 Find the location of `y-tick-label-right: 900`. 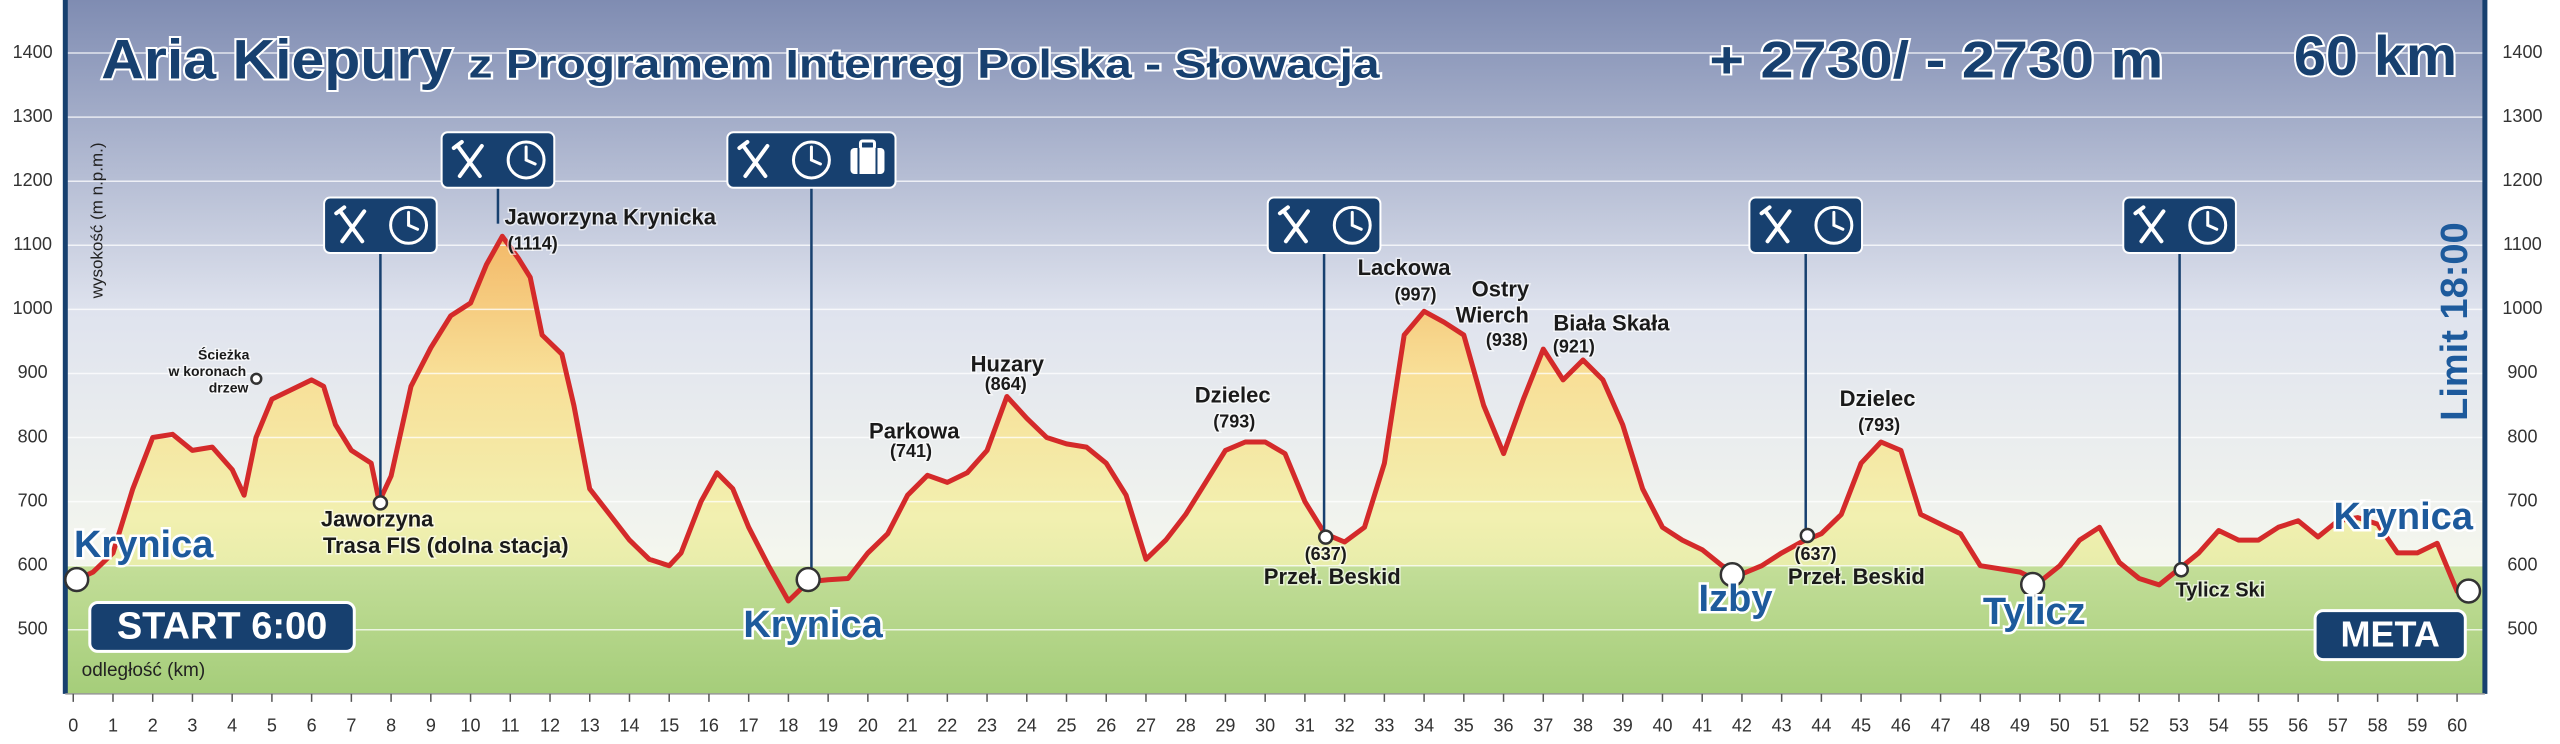

y-tick-label-right: 900 is located at coordinates (2522, 372).